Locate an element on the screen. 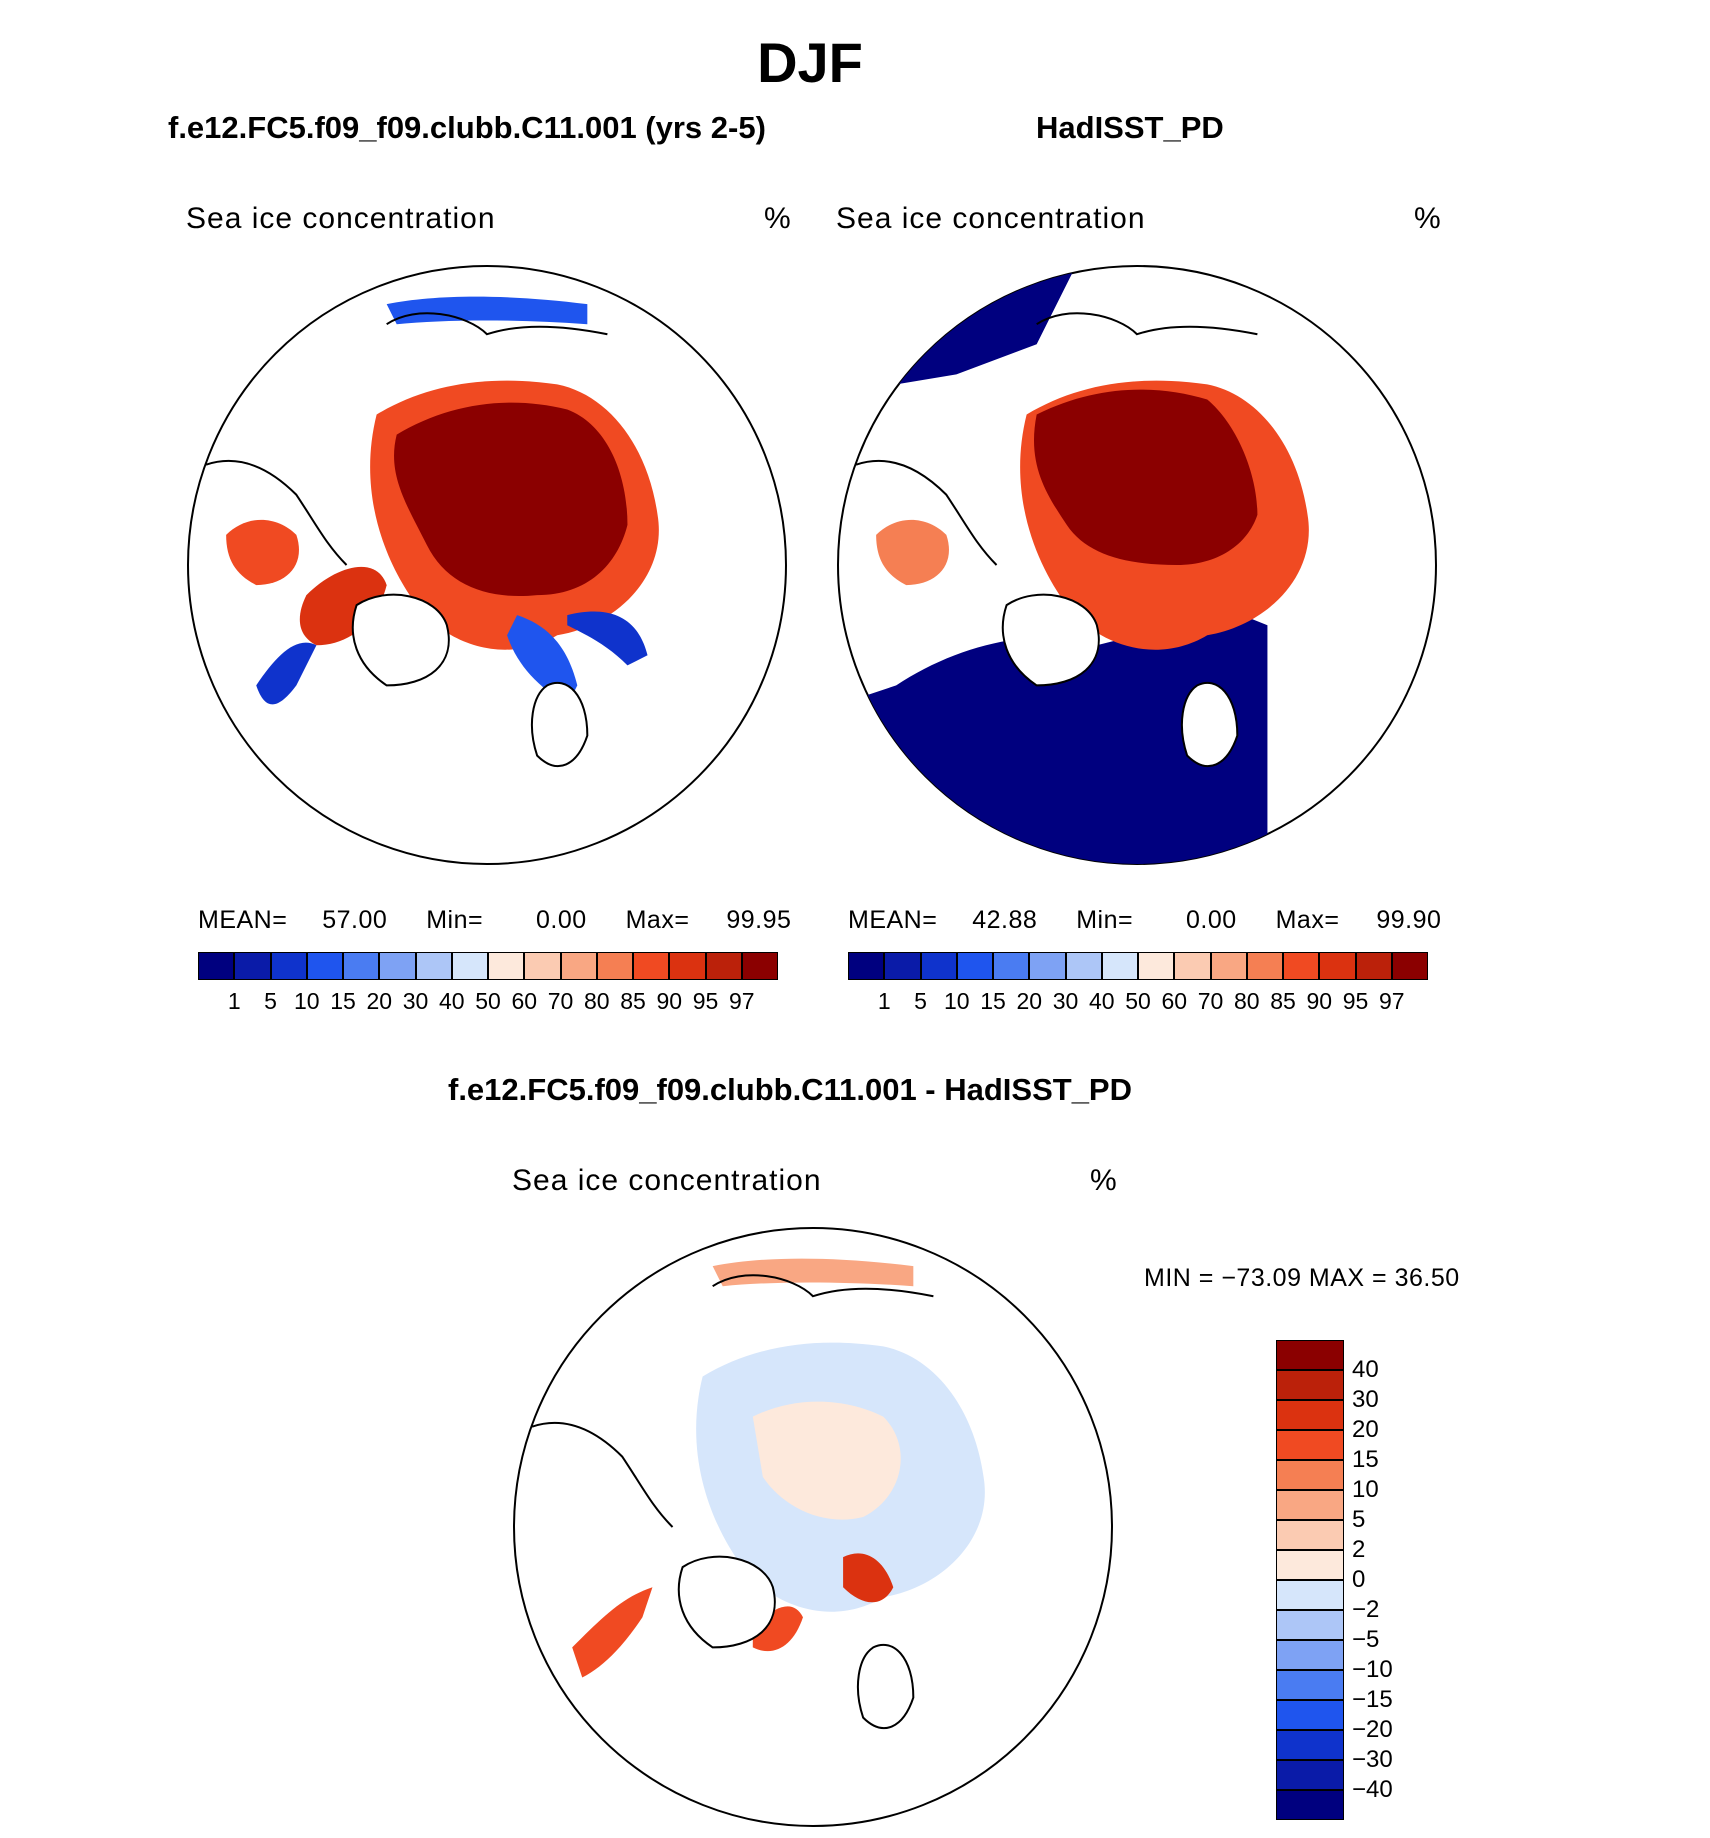  colorbar-tick-label: 0 is located at coordinates (1359, 1579).